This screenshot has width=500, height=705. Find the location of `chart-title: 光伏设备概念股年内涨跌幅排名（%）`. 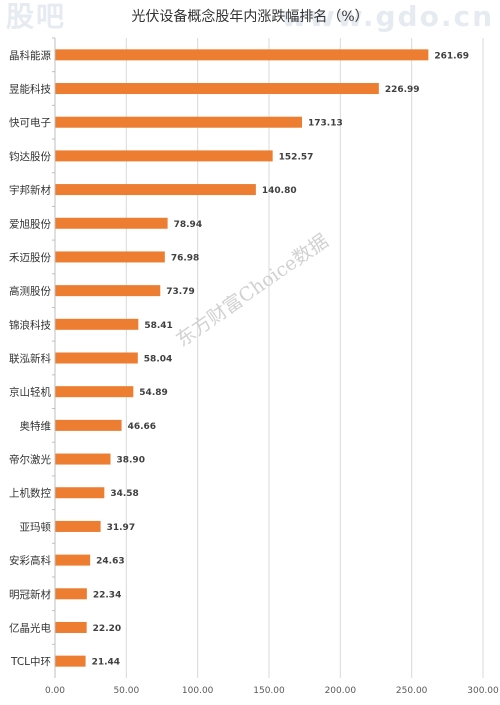

chart-title: 光伏设备概念股年内涨跌幅排名（%） is located at coordinates (250, 17).